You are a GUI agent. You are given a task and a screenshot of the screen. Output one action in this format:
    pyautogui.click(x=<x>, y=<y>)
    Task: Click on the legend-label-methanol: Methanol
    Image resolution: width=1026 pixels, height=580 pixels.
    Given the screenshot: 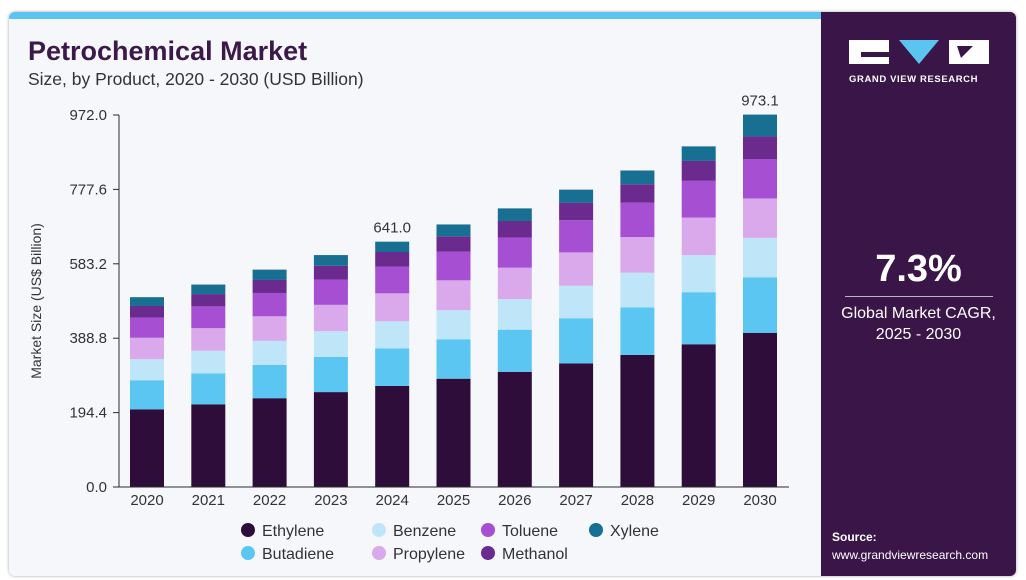 What is the action you would take?
    pyautogui.click(x=535, y=554)
    